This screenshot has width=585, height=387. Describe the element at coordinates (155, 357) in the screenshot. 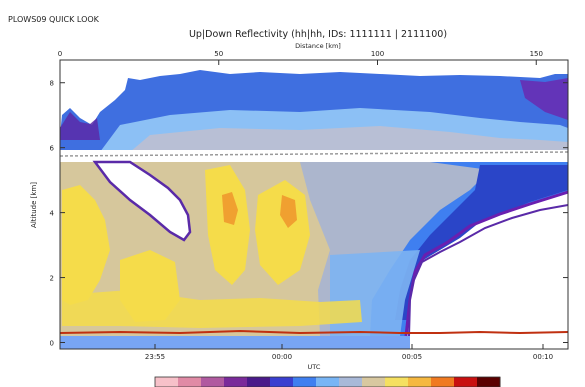

I see `bottom-tick-label: 23:55` at that location.